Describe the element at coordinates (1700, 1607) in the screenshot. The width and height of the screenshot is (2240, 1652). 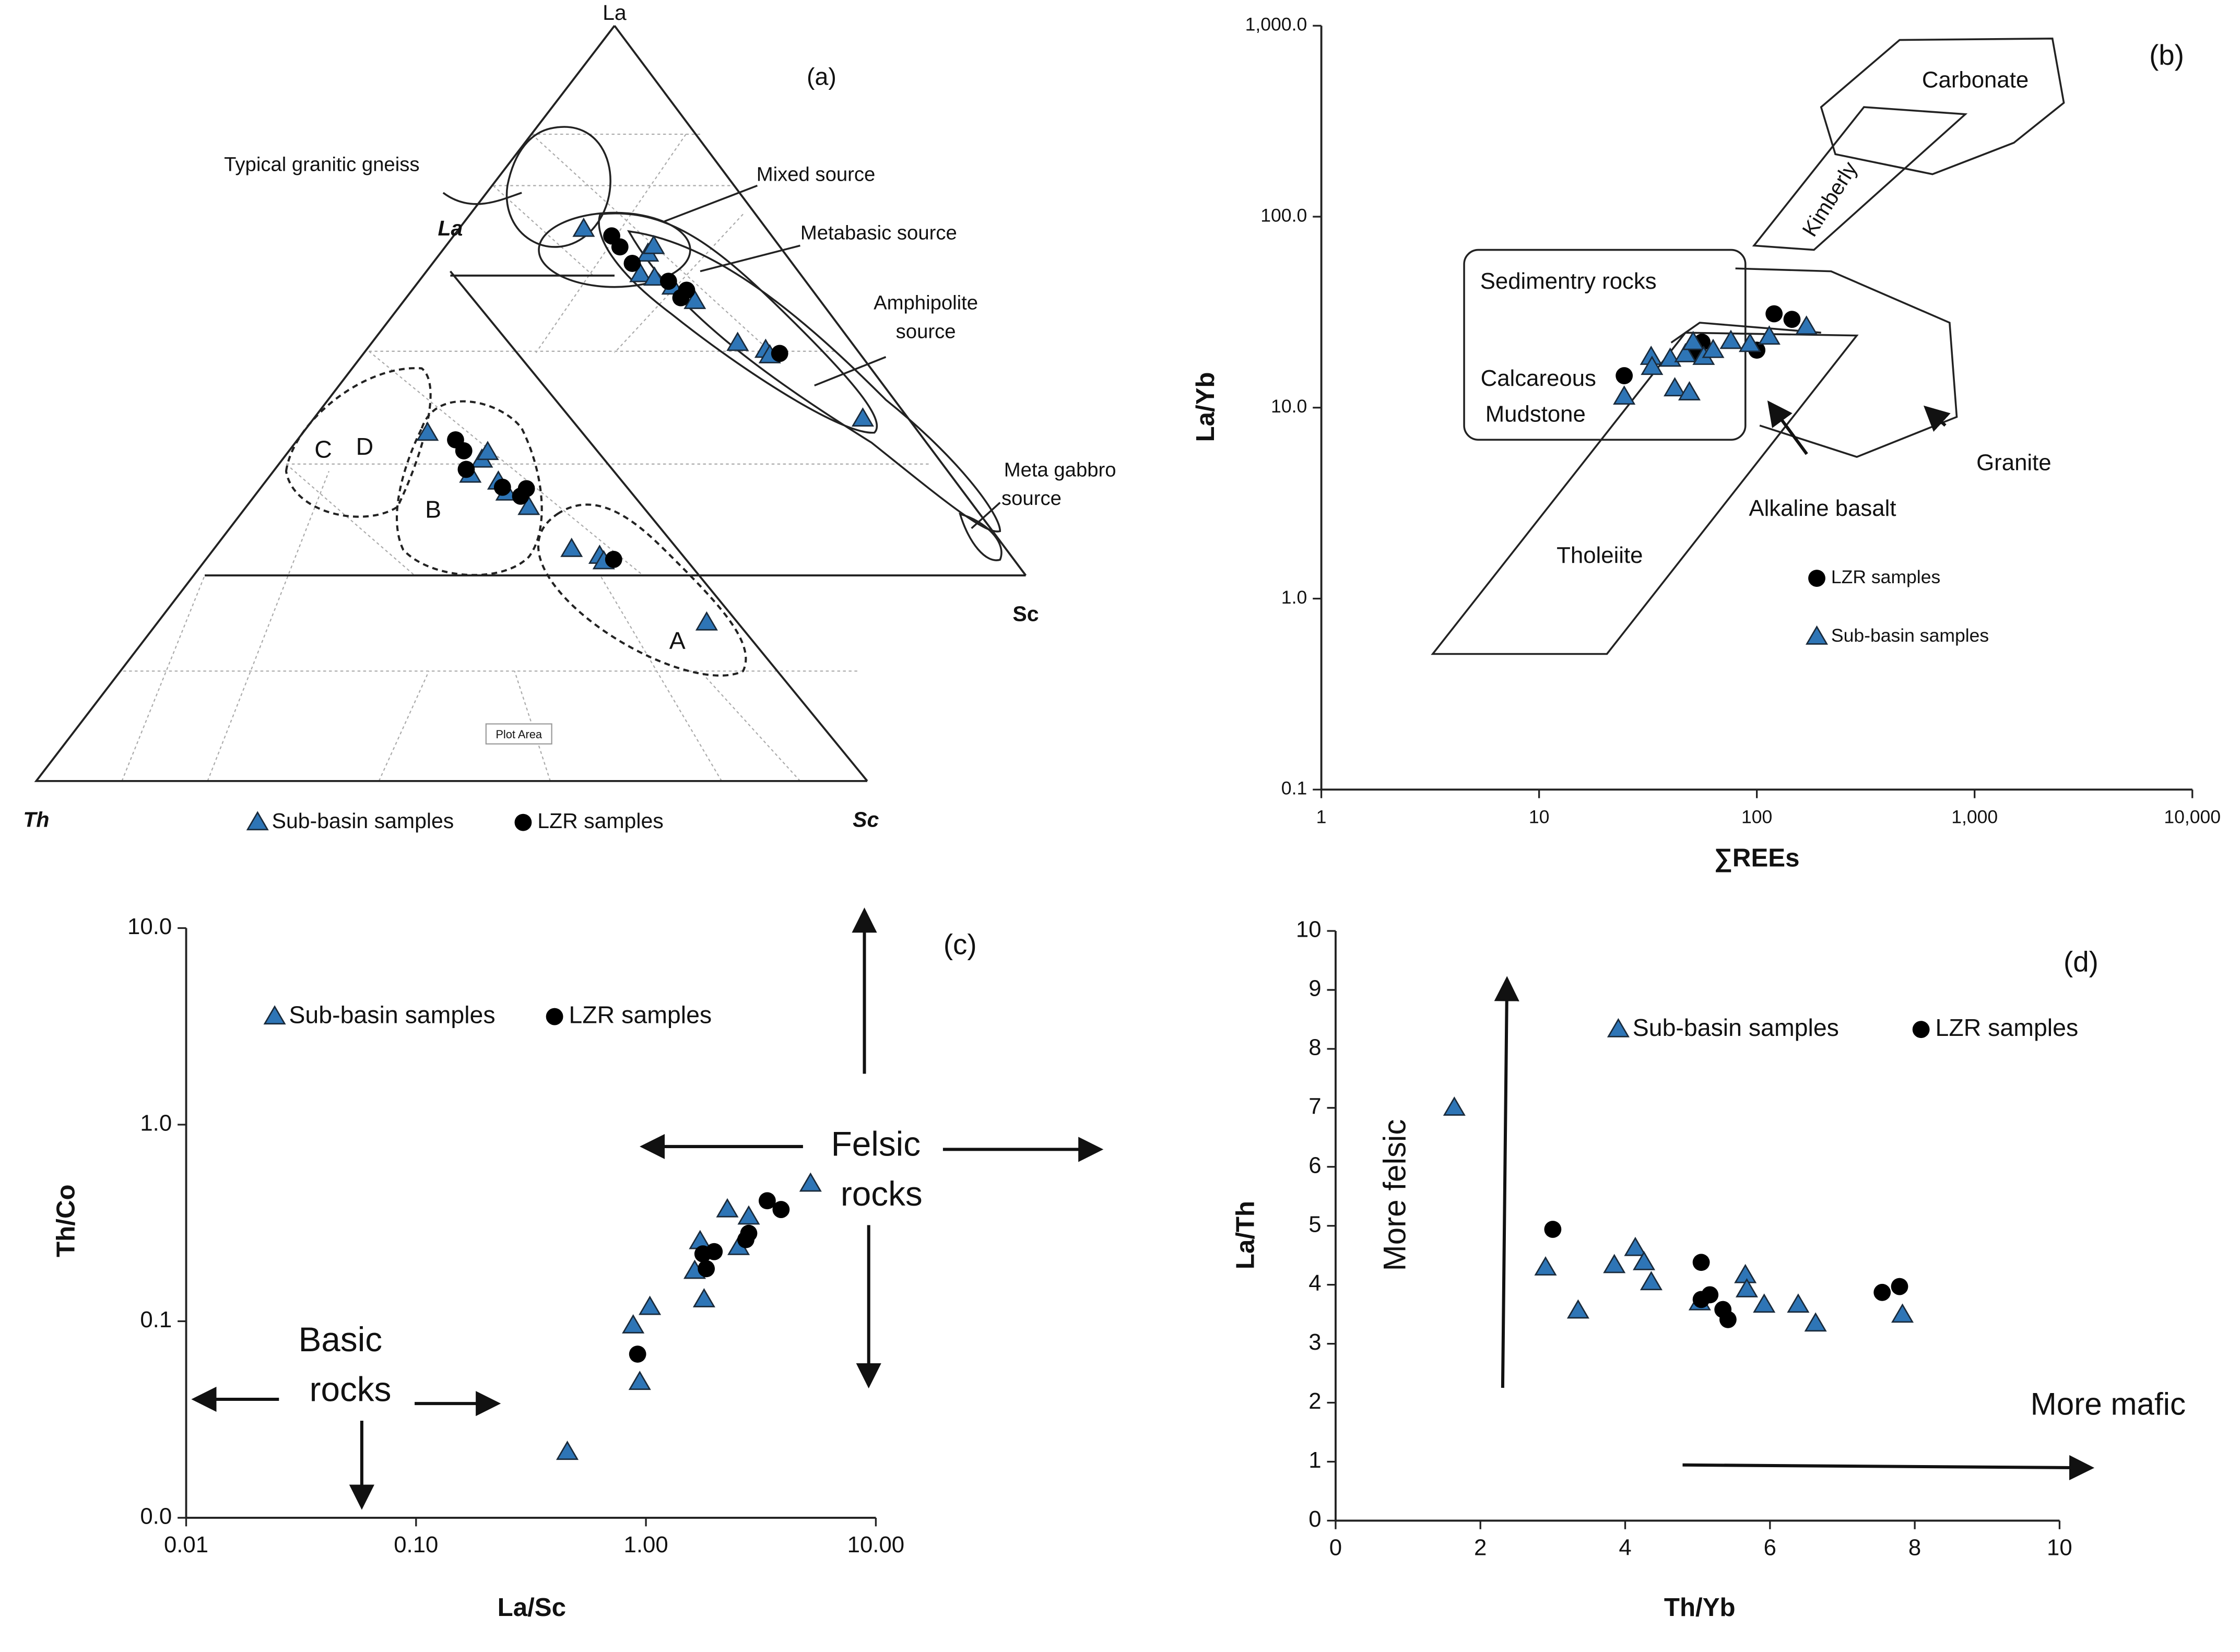
I see `x-axis-label: Th/Yb` at that location.